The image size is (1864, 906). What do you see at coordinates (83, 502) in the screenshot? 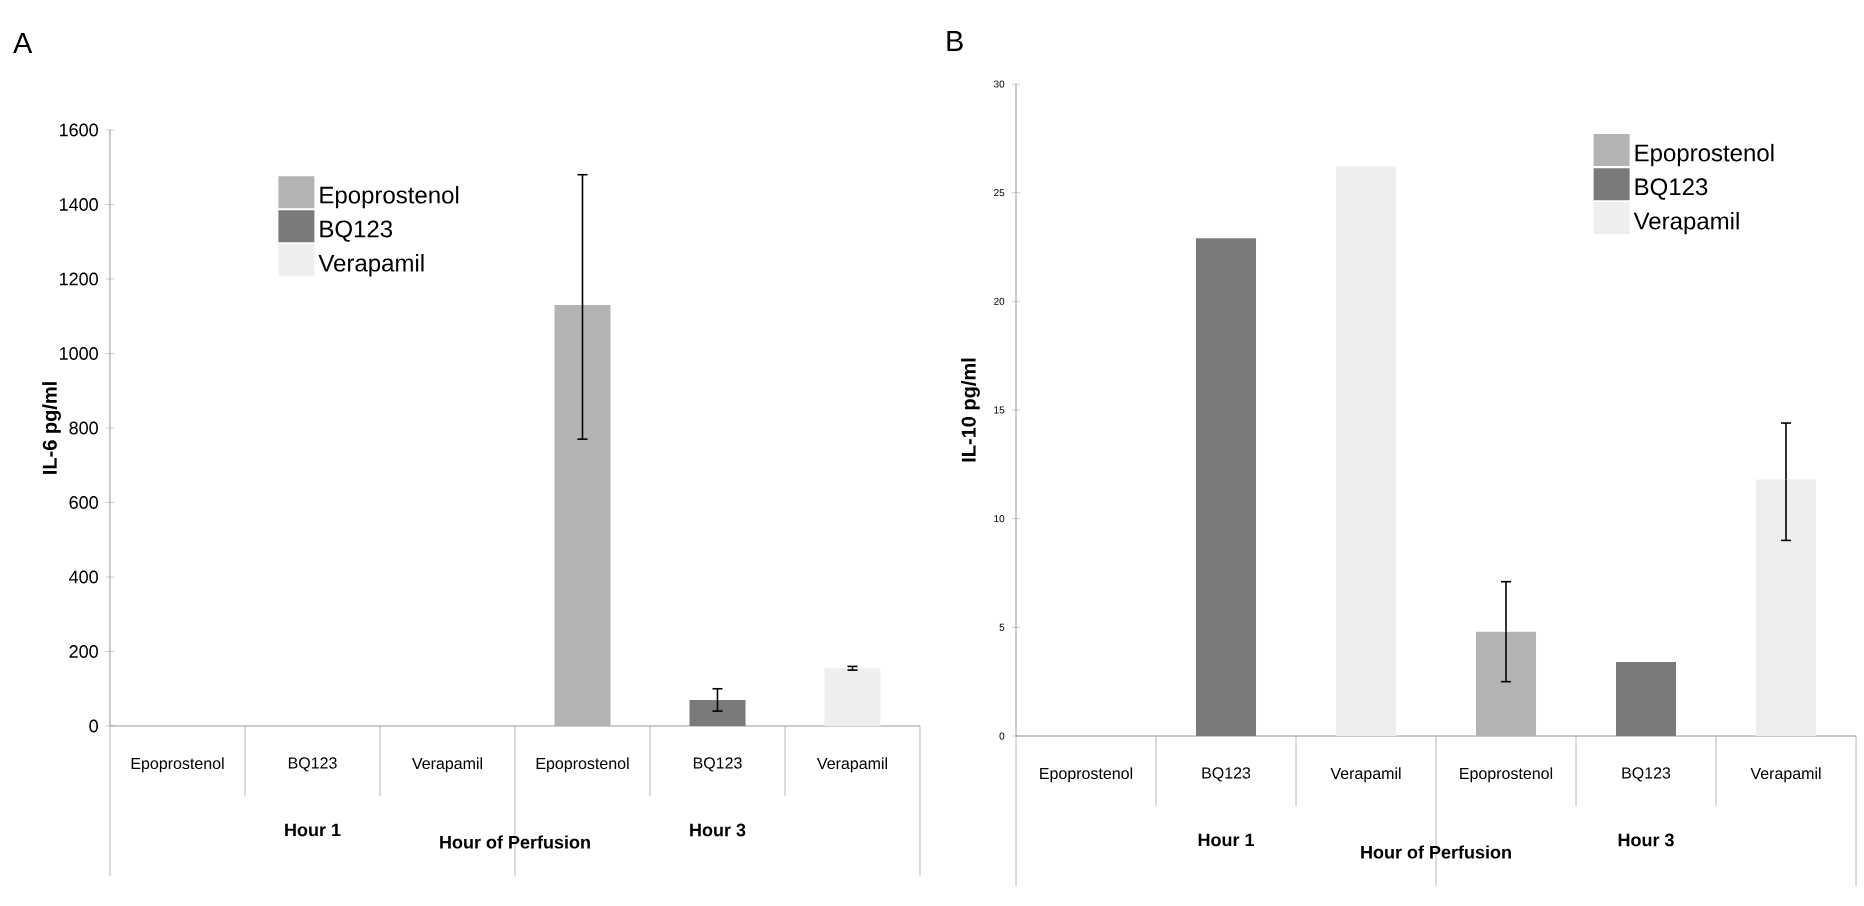
I see `y-tick-label: 600` at bounding box center [83, 502].